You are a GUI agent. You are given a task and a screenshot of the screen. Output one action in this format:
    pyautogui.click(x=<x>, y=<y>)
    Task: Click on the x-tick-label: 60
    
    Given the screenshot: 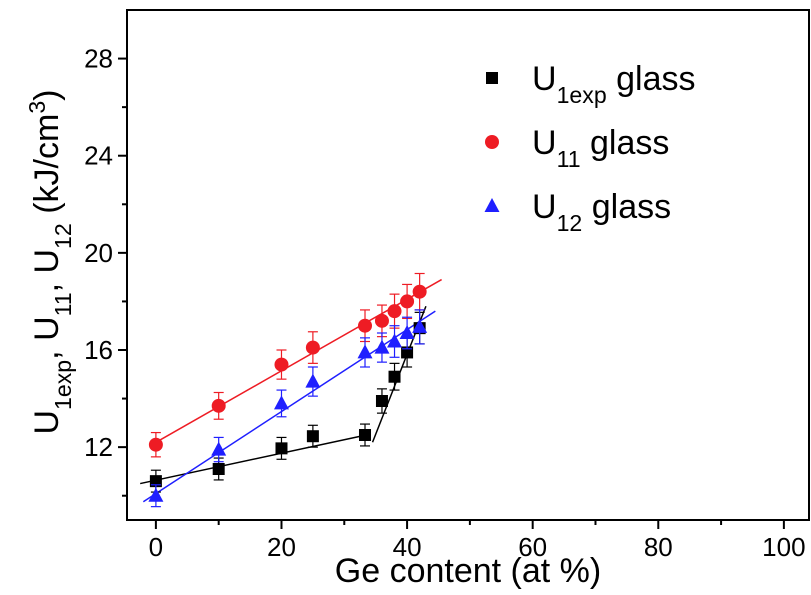 What is the action you would take?
    pyautogui.click(x=532, y=547)
    